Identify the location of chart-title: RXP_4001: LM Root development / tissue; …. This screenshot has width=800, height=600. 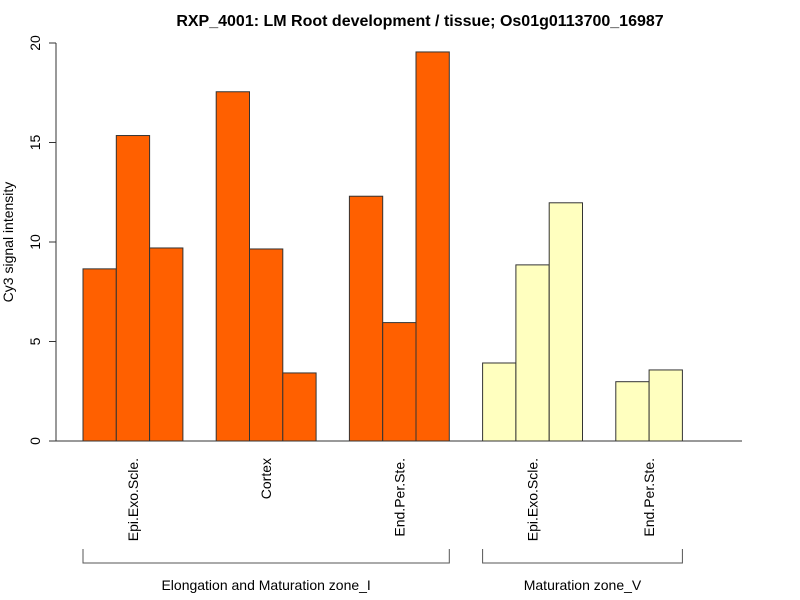
(419, 21).